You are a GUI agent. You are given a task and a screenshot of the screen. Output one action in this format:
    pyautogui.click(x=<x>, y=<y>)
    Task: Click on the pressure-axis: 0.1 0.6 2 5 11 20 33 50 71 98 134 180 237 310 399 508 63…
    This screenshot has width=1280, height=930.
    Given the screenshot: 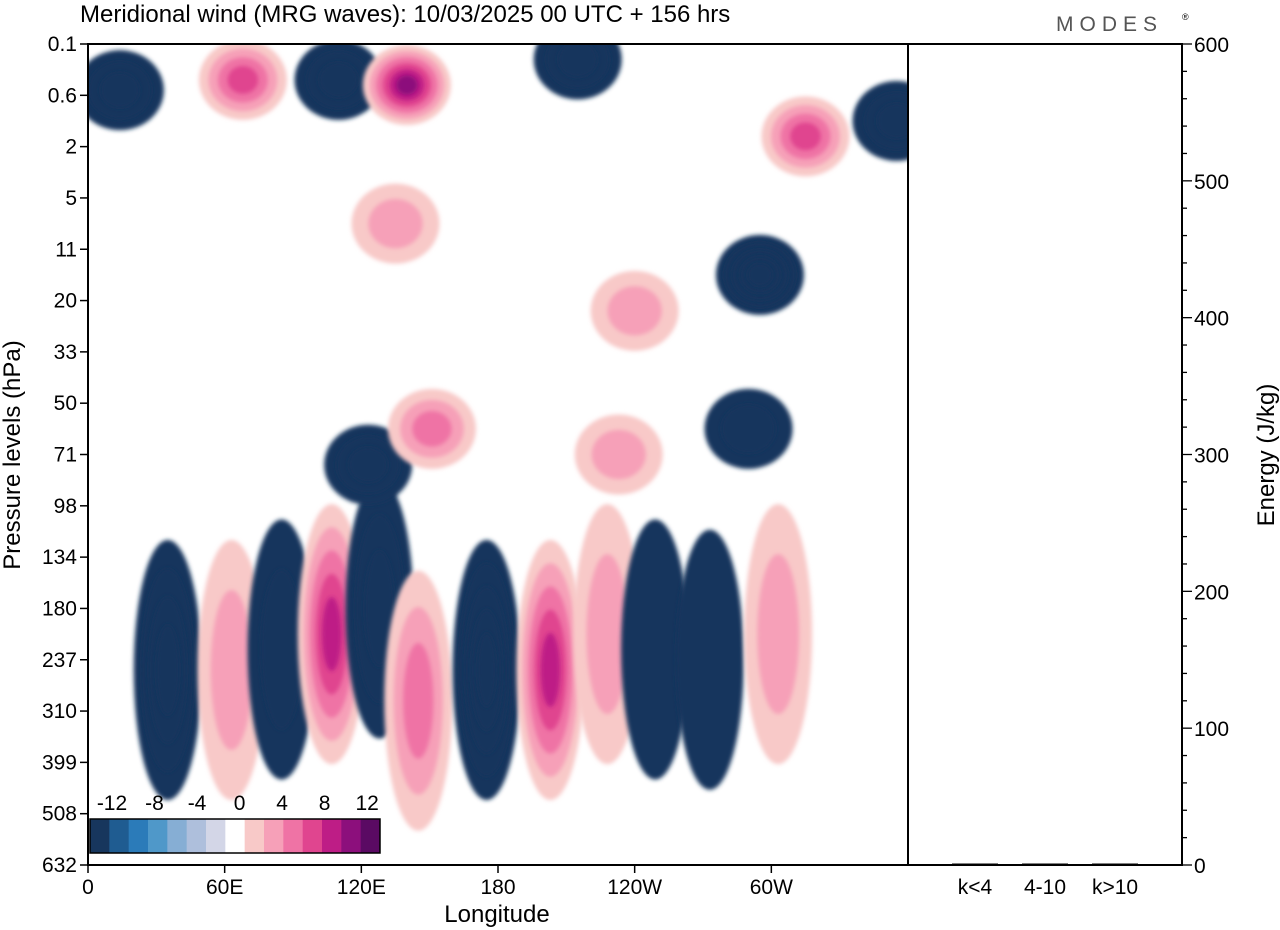 What is the action you would take?
    pyautogui.click(x=65, y=455)
    